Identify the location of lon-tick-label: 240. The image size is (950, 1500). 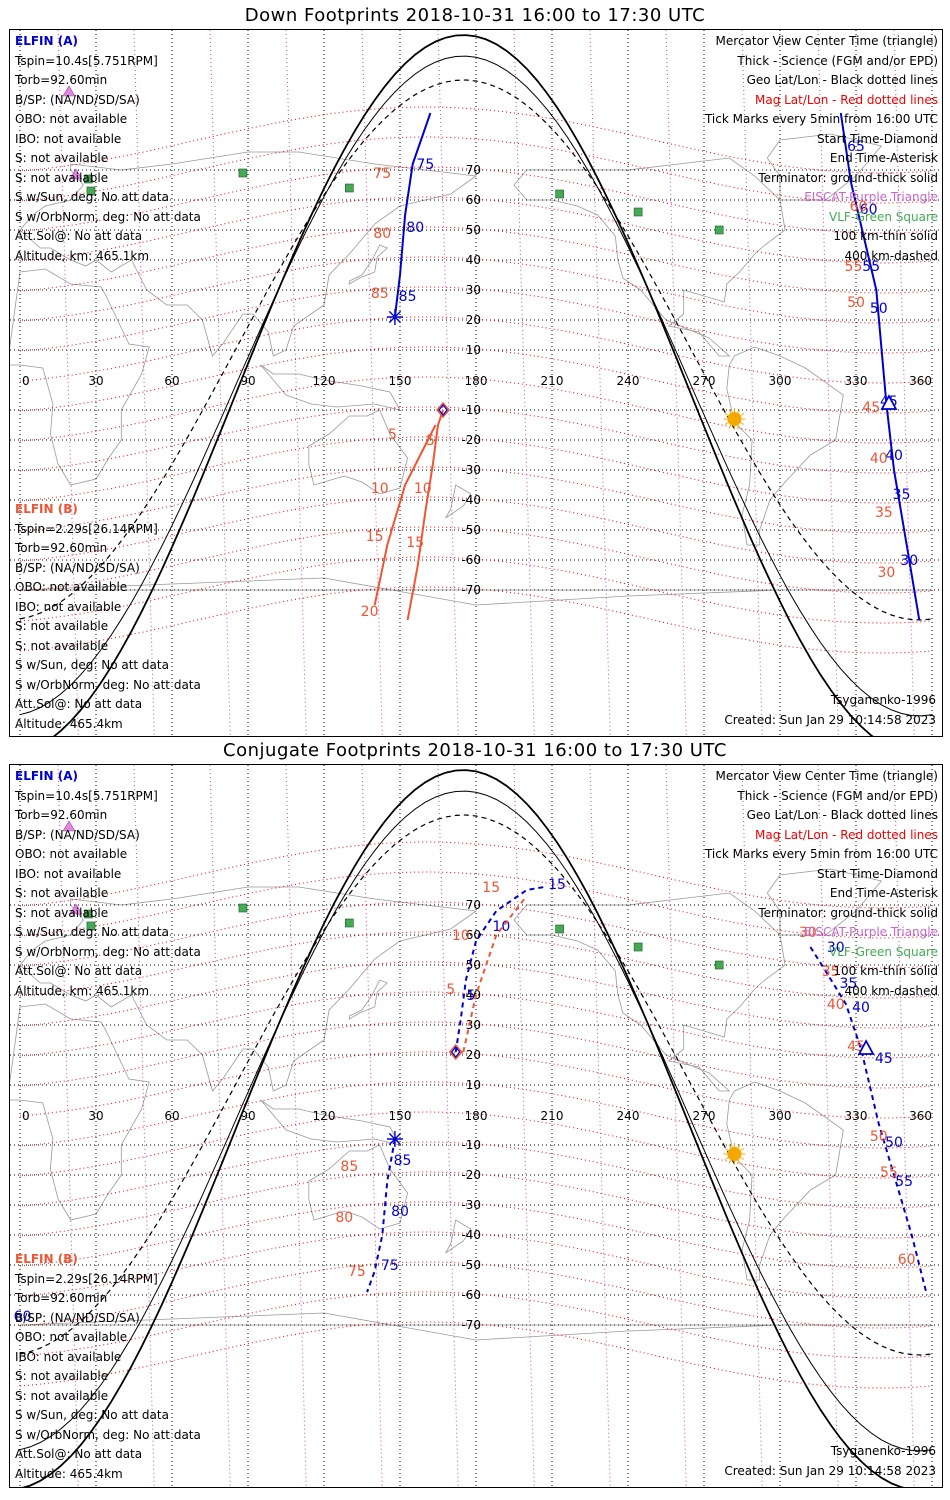
(628, 1116).